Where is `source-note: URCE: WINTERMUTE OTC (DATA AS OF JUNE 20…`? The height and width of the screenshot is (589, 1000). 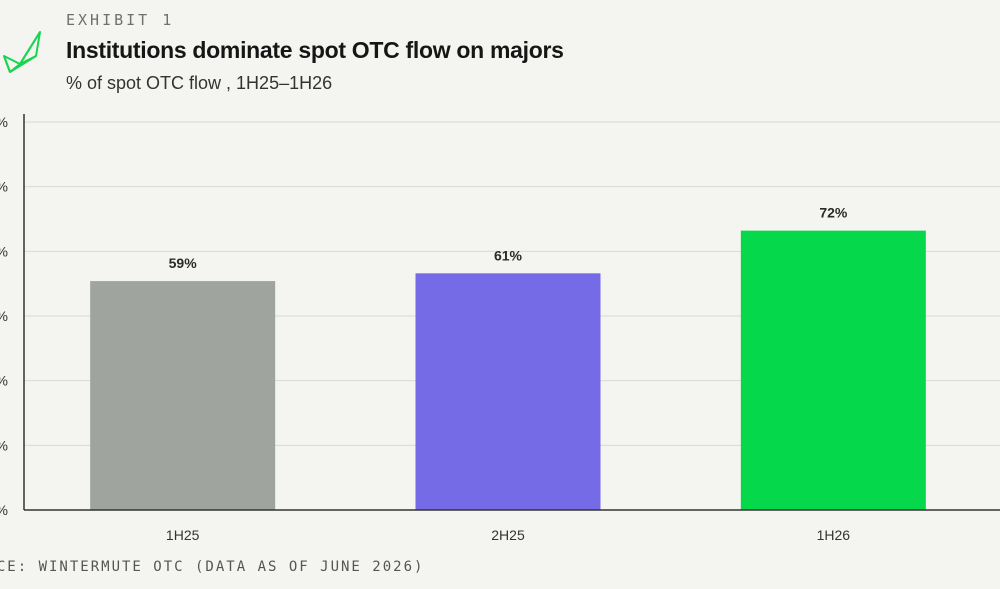 source-note: URCE: WINTERMUTE OTC (DATA AS OF JUNE 20… is located at coordinates (212, 567).